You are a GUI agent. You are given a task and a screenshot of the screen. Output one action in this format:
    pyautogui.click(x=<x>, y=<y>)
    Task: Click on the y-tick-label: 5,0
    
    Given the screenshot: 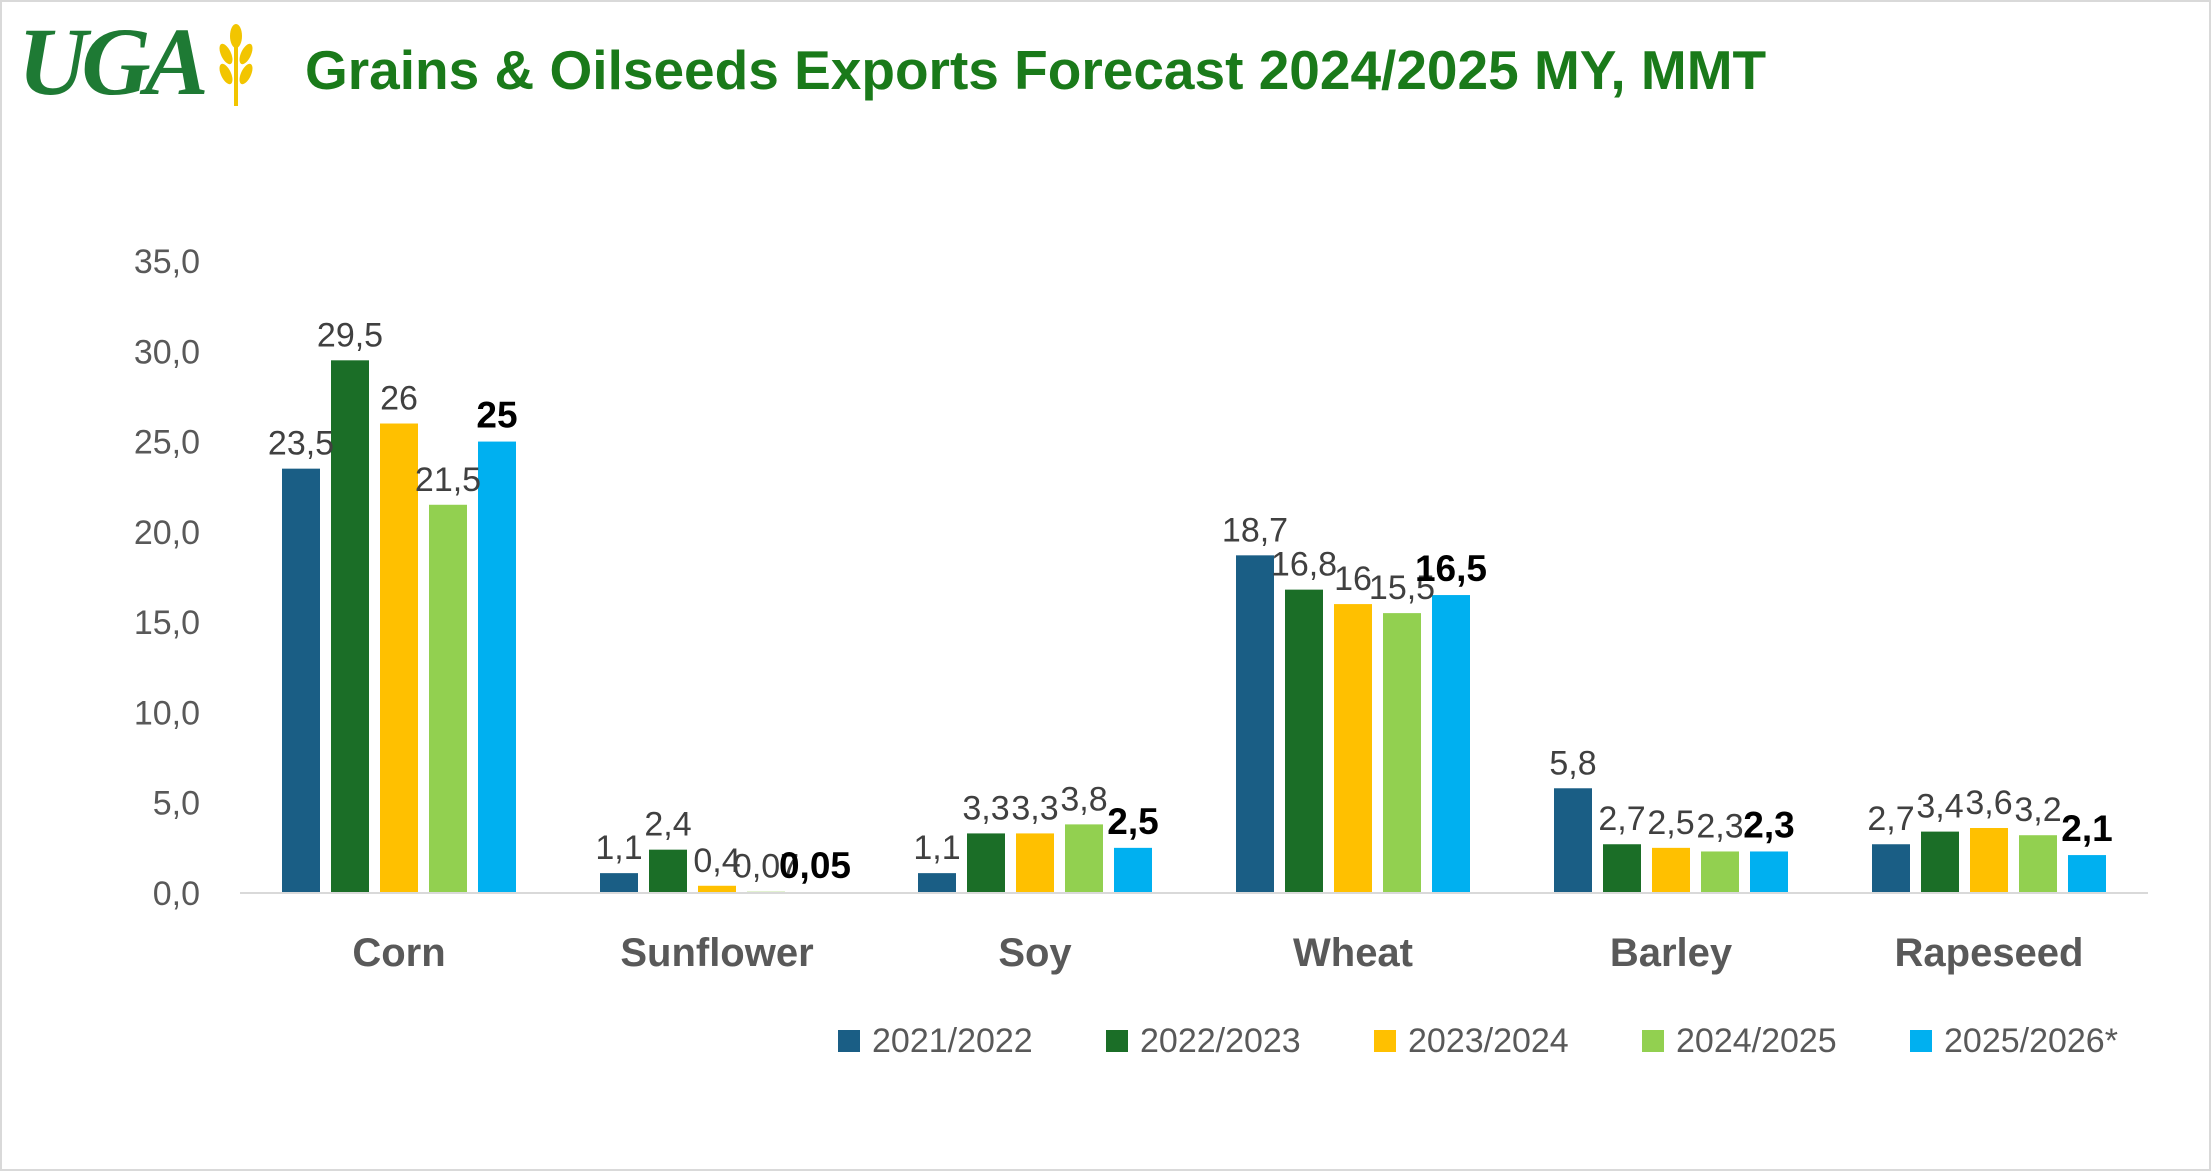 What is the action you would take?
    pyautogui.click(x=176, y=804)
    